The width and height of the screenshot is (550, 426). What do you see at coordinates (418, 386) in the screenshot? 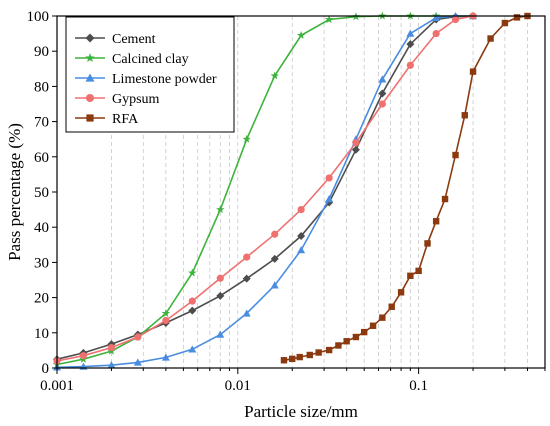
I see `x-tick-label: 0.1` at bounding box center [418, 386].